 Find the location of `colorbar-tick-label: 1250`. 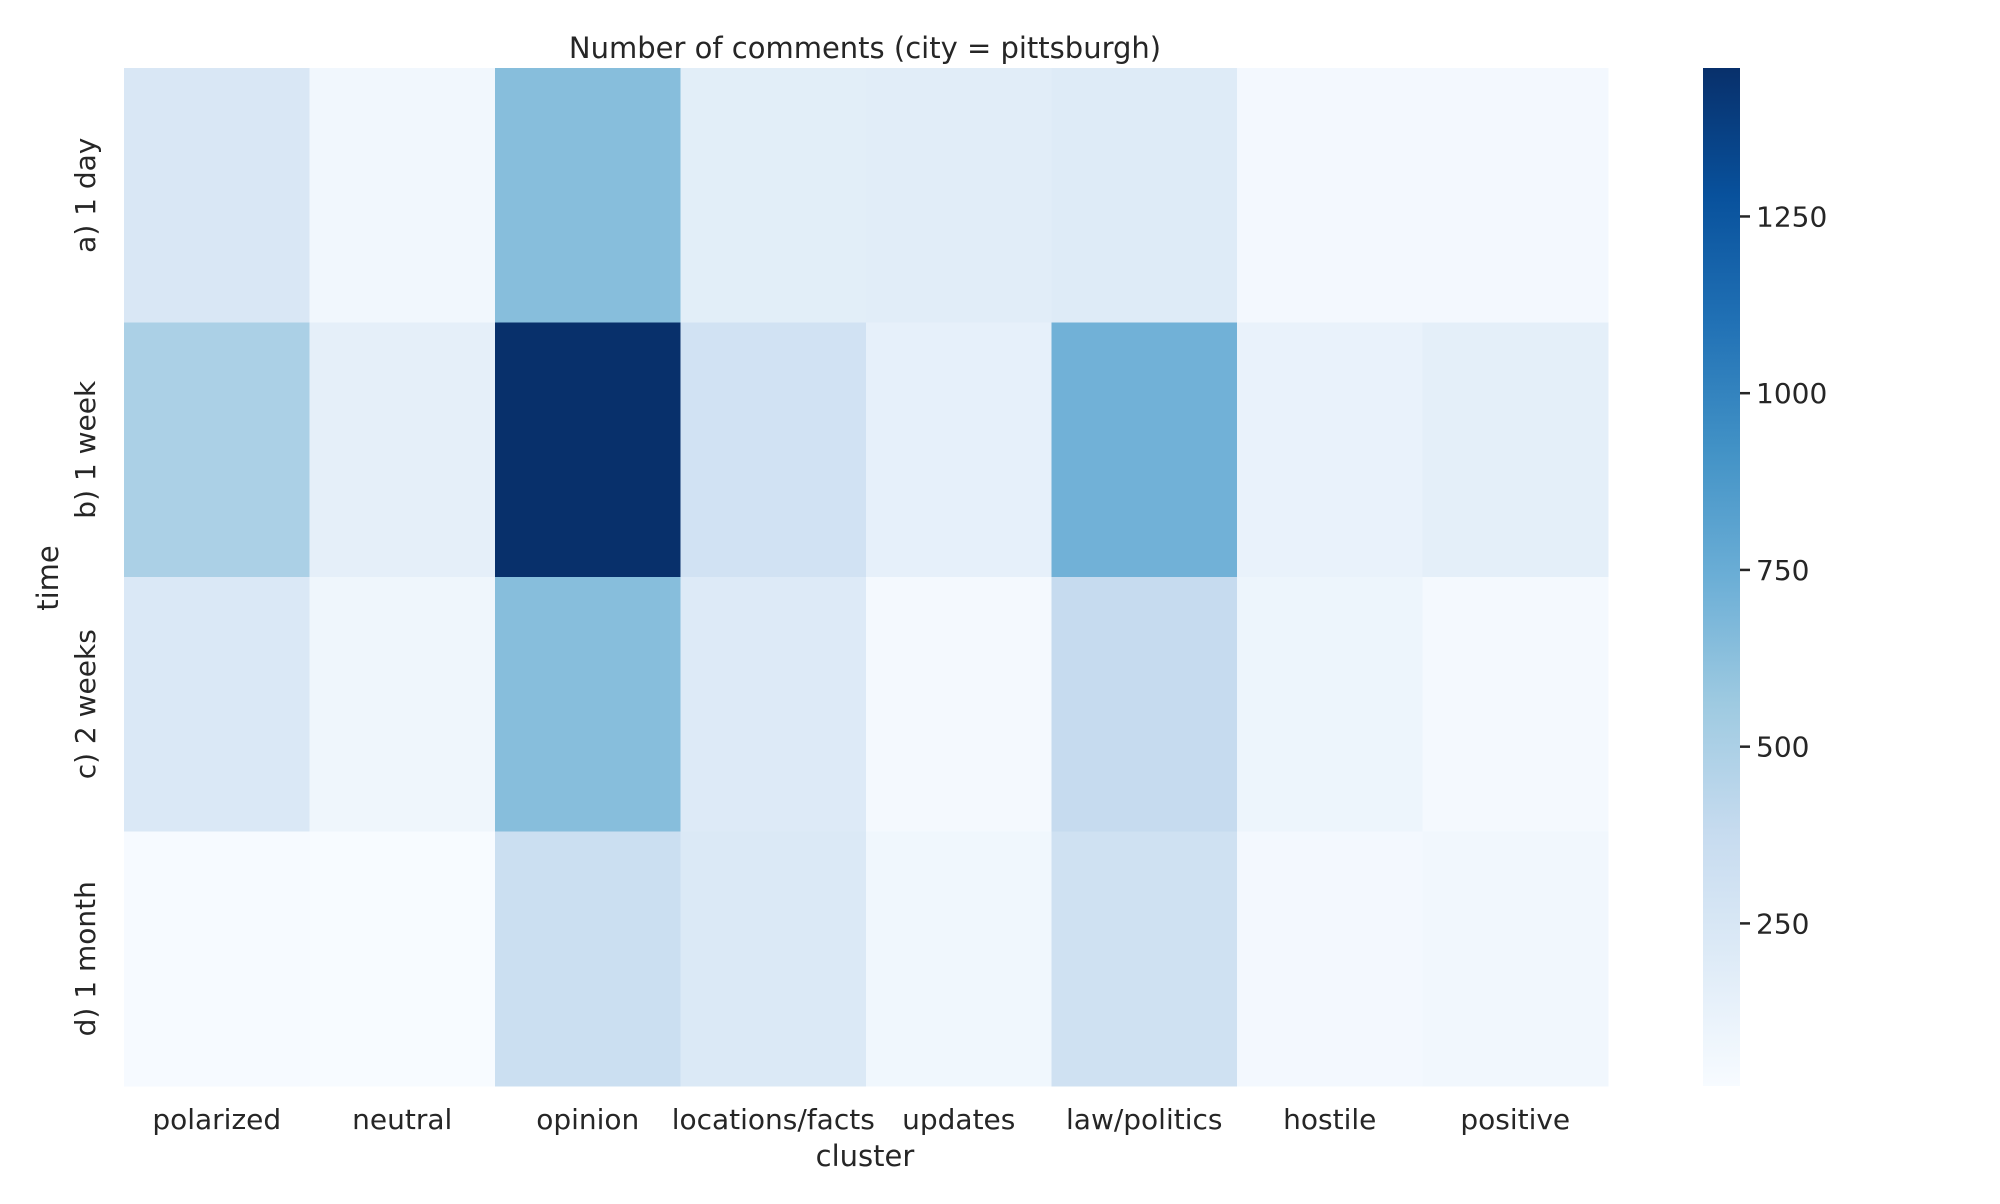

colorbar-tick-label: 1250 is located at coordinates (1791, 216).